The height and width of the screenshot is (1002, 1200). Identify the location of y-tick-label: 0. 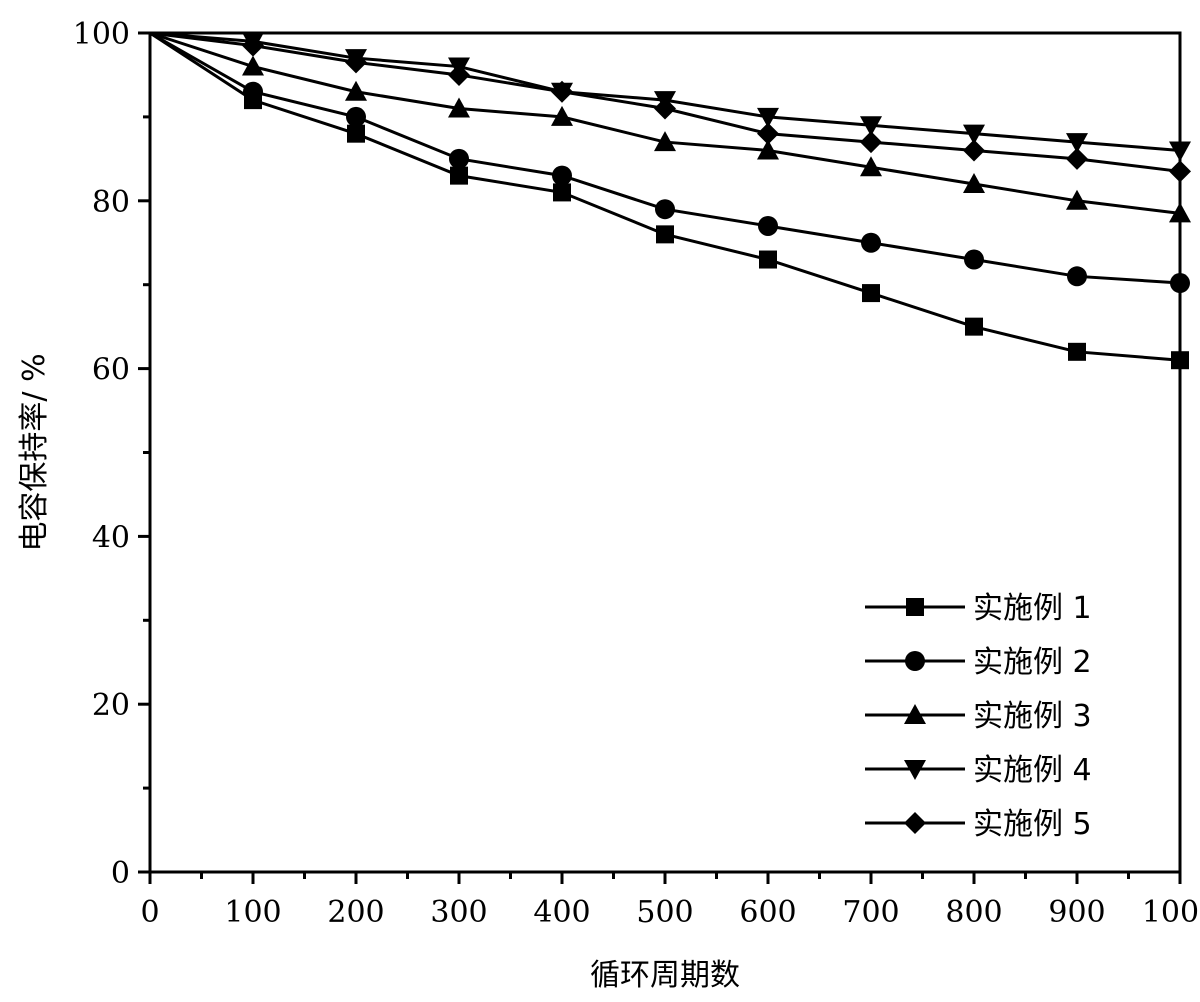
(120, 873).